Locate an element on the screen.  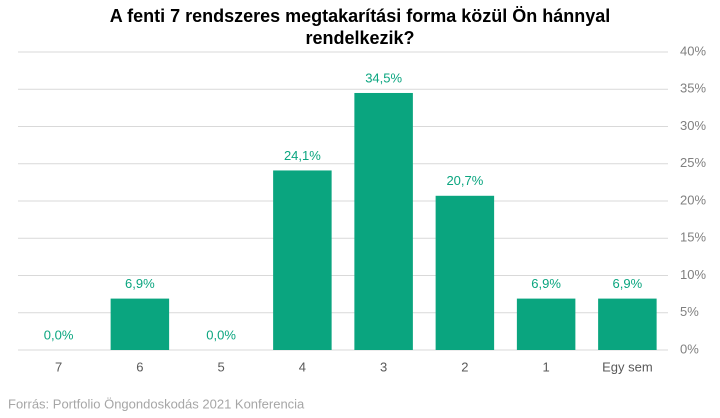
y-tick-label: 20% is located at coordinates (693, 199).